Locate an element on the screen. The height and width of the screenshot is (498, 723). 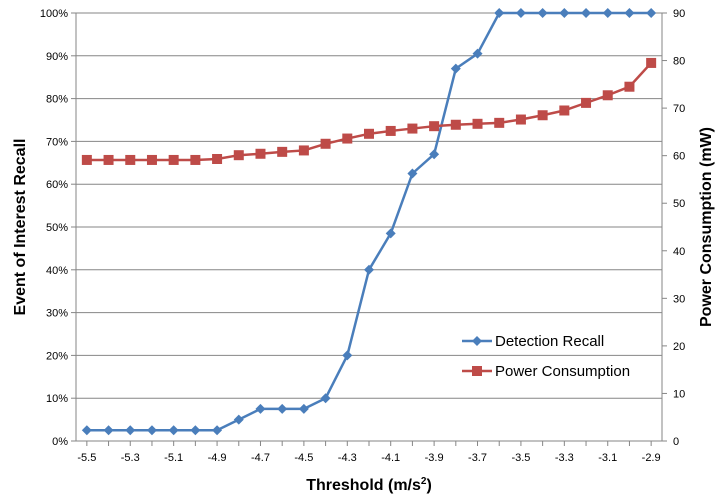
y-tick-label: 0% is located at coordinates (60, 442).